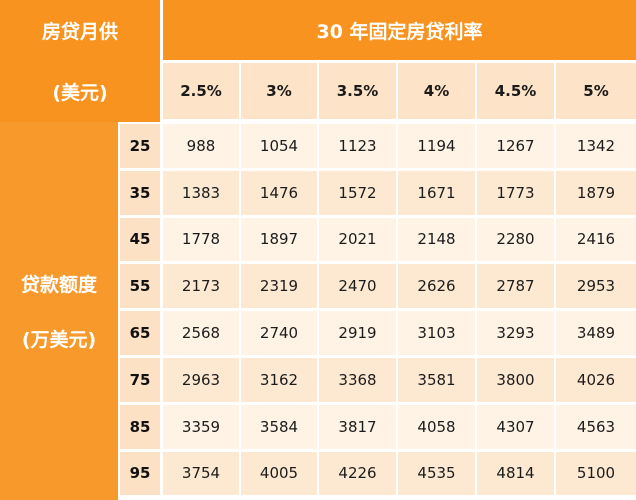 The width and height of the screenshot is (636, 500). Describe the element at coordinates (59, 311) in the screenshot. I see `side-label: 贷款额度 (万美元)` at that location.